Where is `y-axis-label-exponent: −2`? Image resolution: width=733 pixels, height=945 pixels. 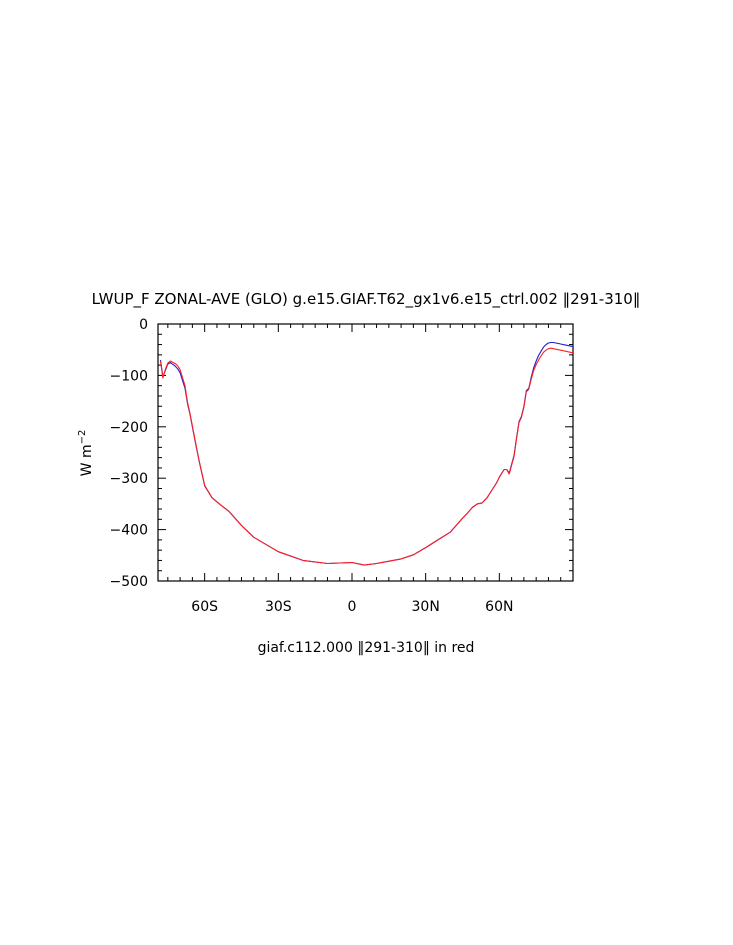 y-axis-label-exponent: −2 is located at coordinates (82, 437).